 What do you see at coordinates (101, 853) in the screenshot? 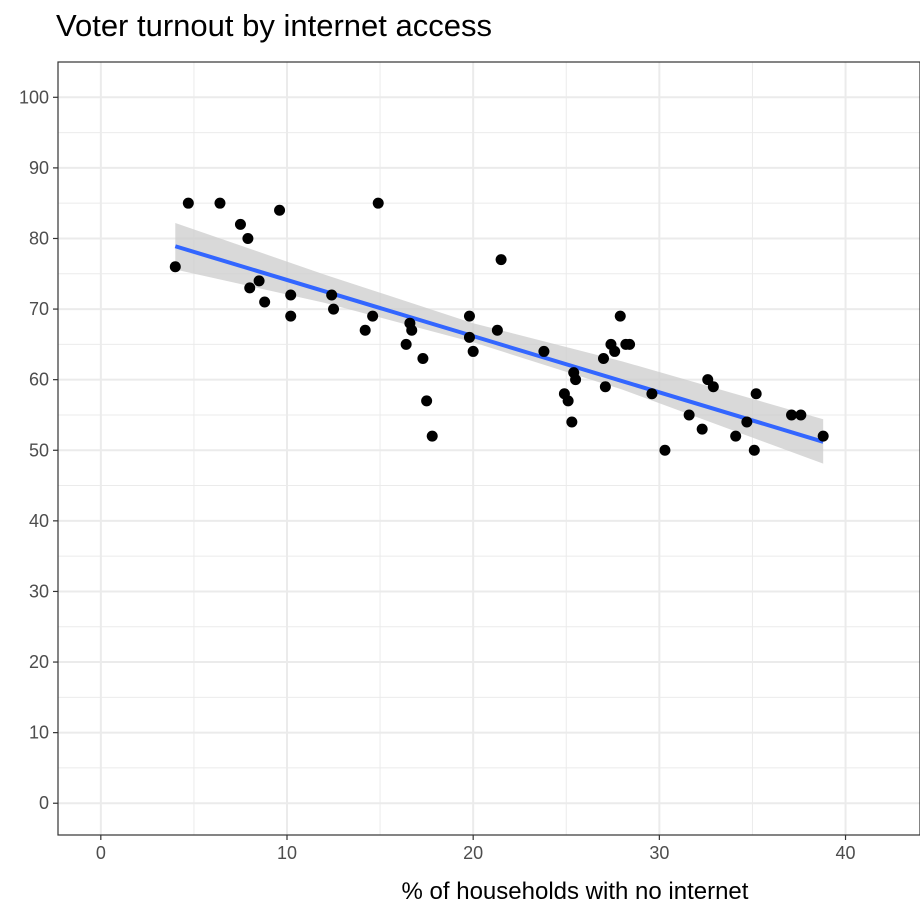
I see `x-tick-label: 0` at bounding box center [101, 853].